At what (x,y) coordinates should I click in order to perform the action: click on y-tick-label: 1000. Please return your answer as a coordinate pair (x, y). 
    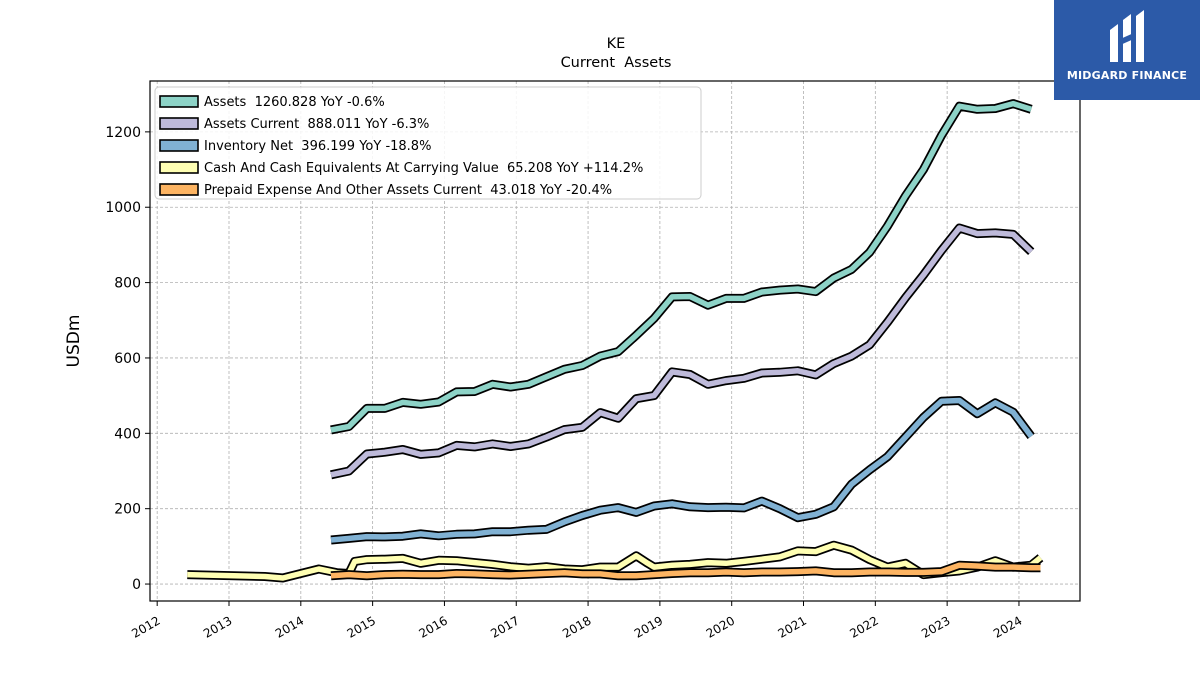
    Looking at the image, I should click on (123, 208).